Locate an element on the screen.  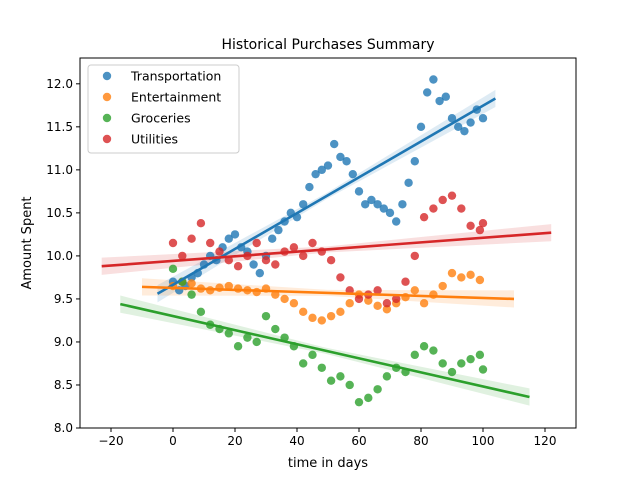
x-tick-label-8: 120 is located at coordinates (545, 441).